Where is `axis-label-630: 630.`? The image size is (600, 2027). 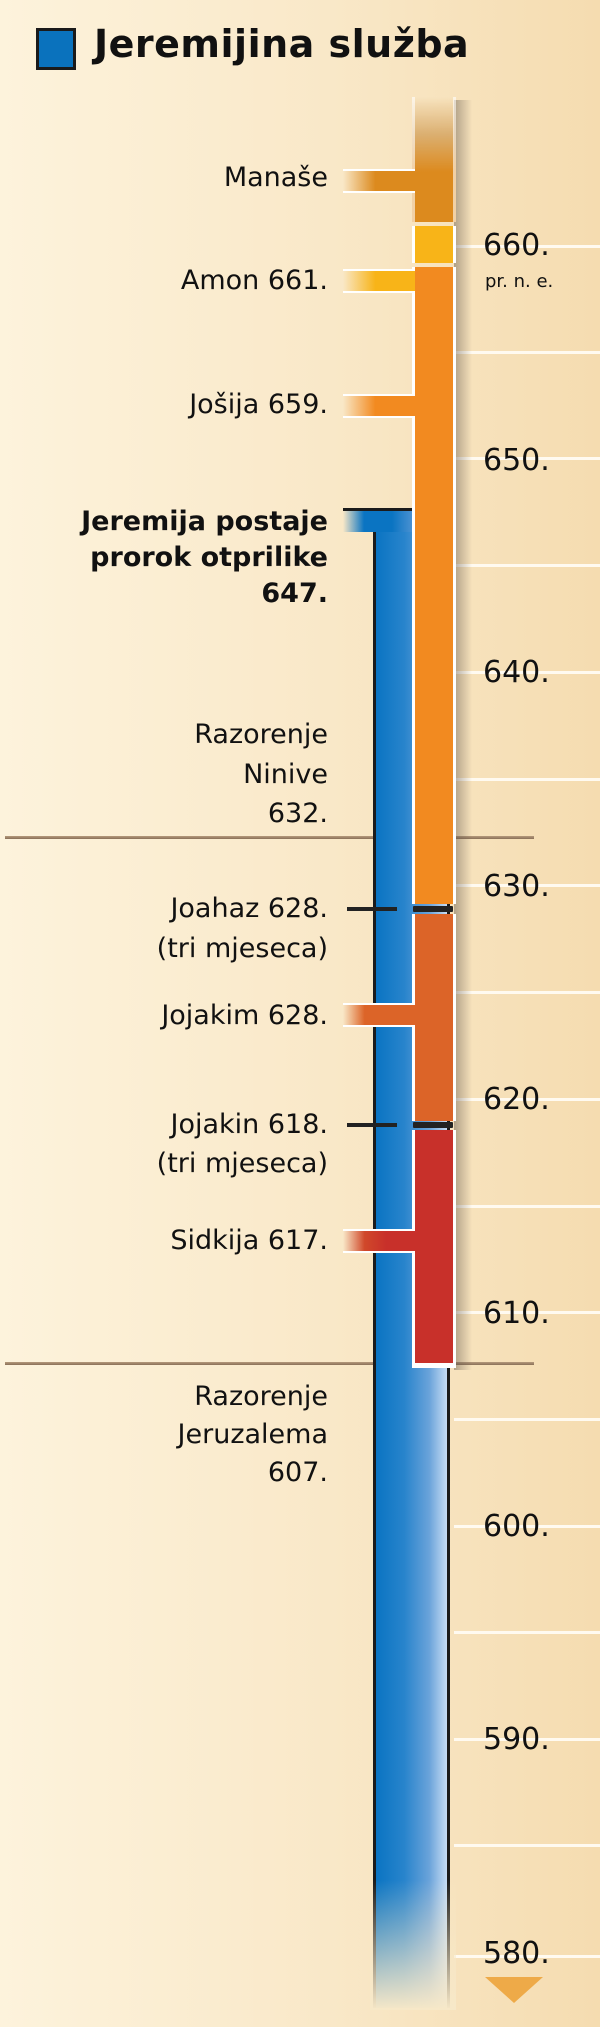 axis-label-630: 630. is located at coordinates (516, 886).